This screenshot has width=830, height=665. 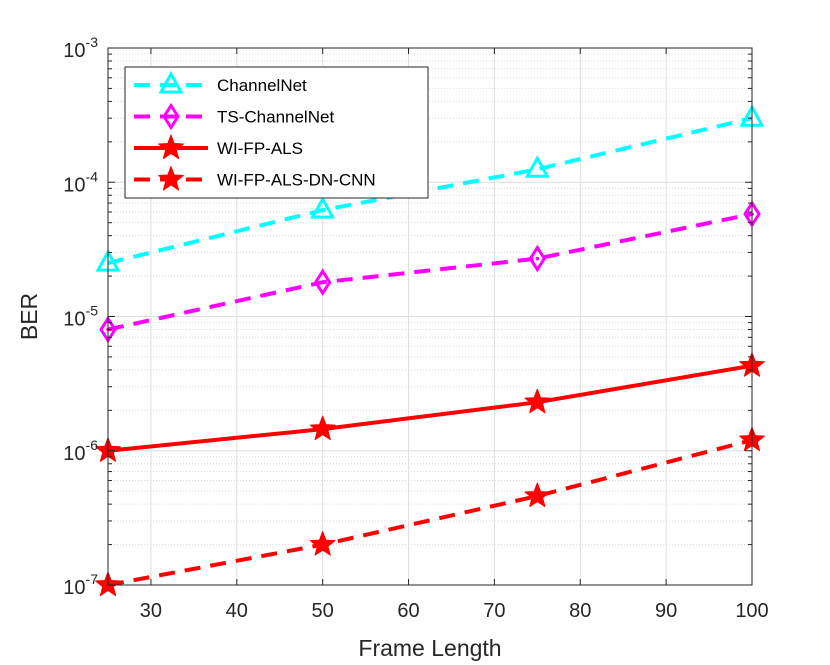 I want to click on x-tick-label: 100, so click(x=751, y=611).